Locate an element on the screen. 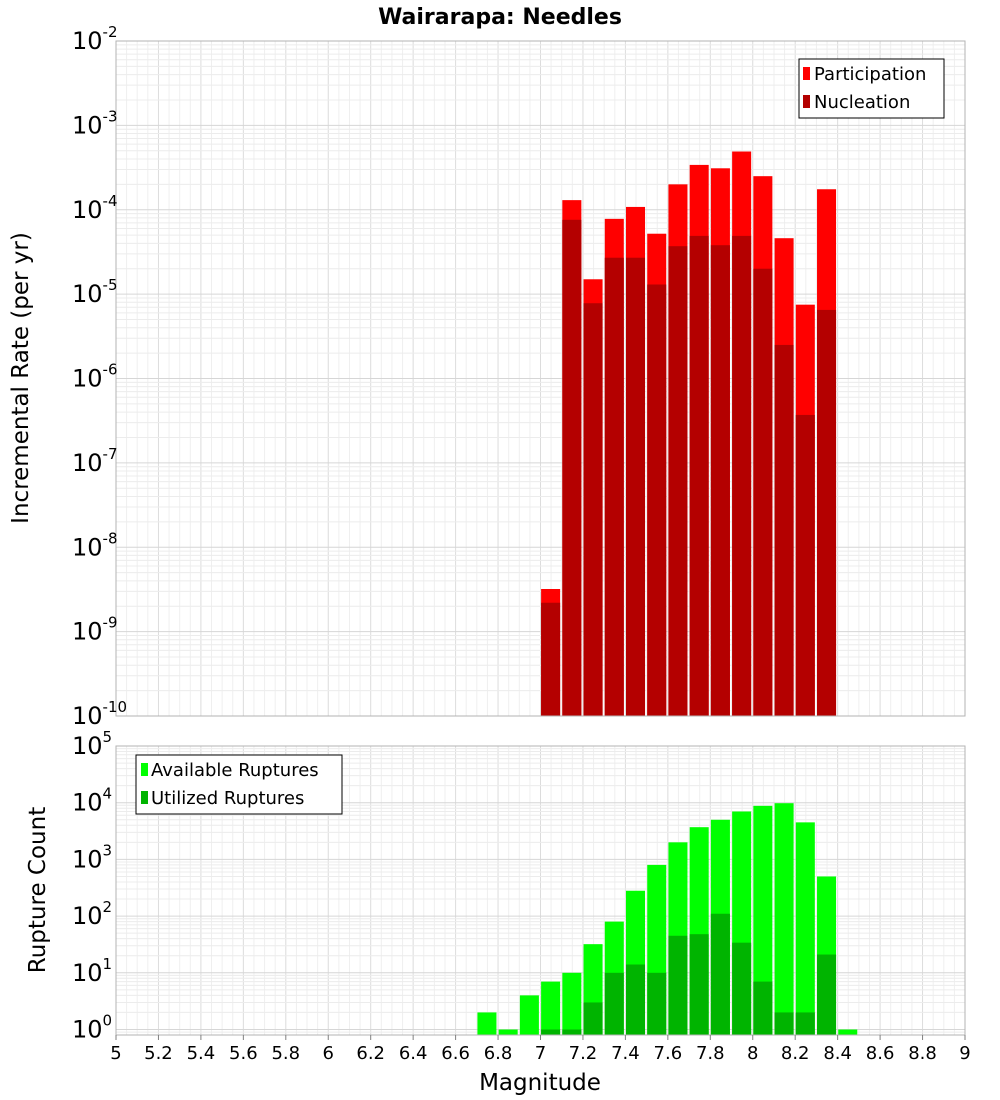  x-tick-label: 6.4 is located at coordinates (413, 1053).